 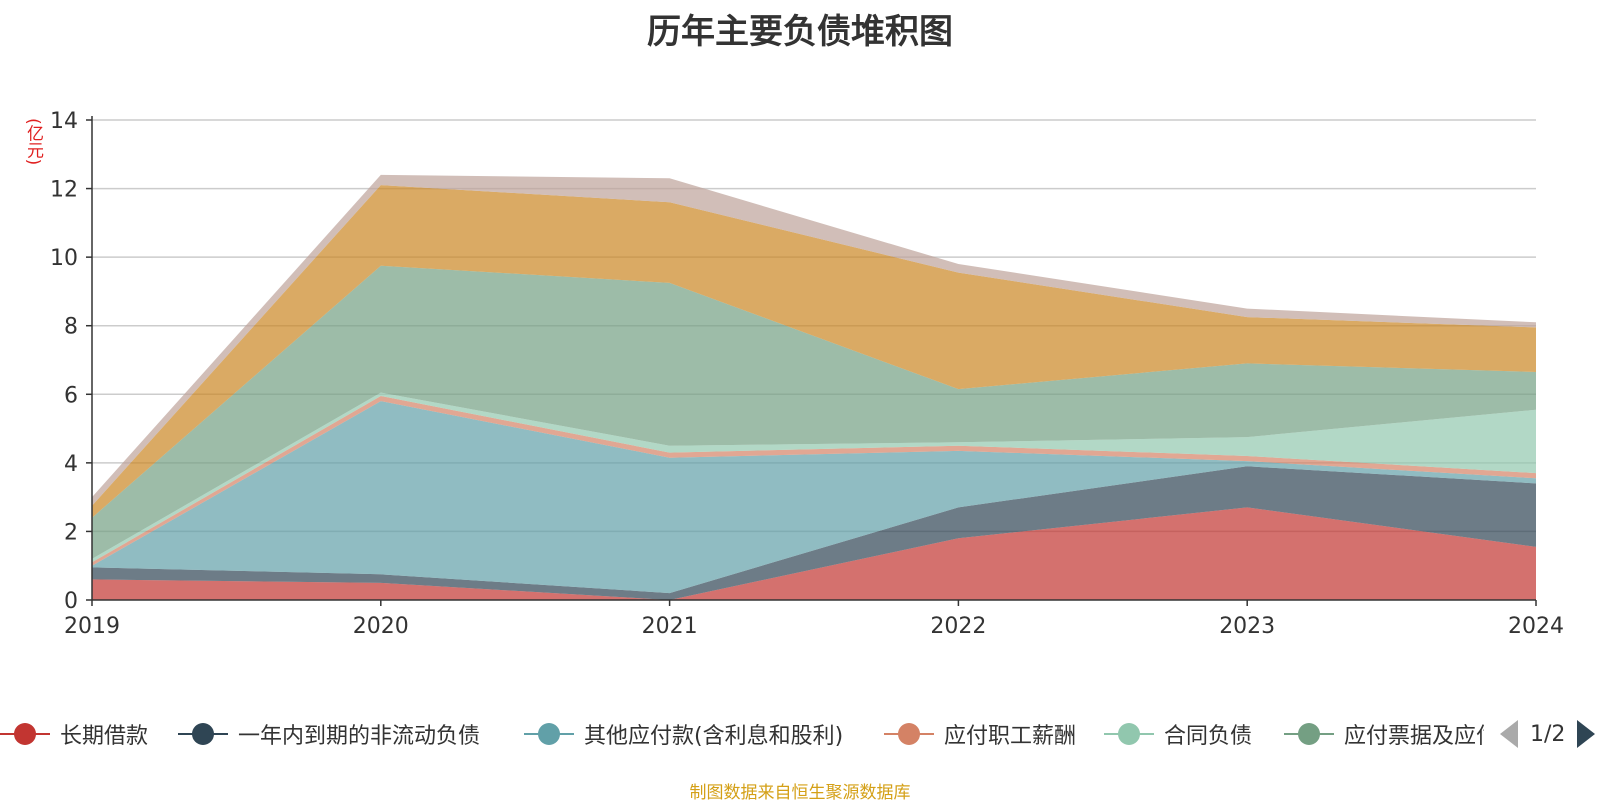 I want to click on legend-item-label: 应付票据及应付账款, so click(x=1414, y=736).